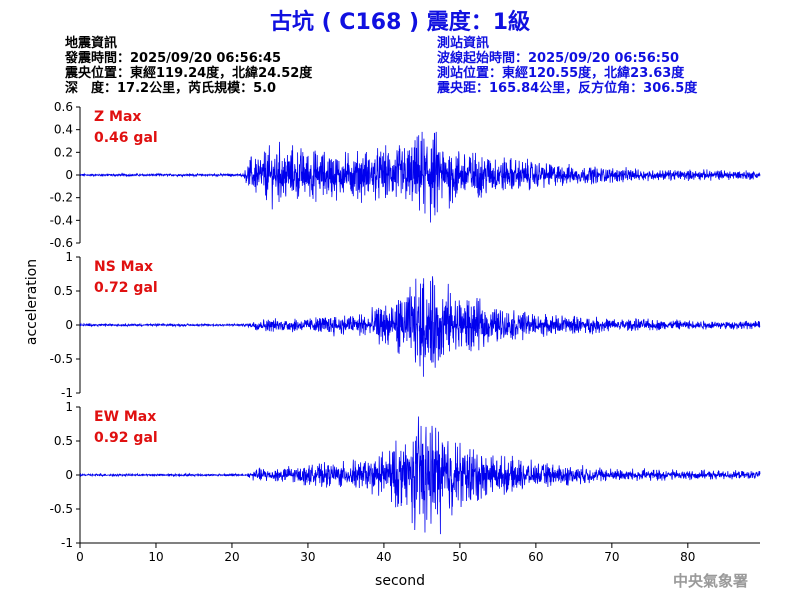 This screenshot has width=800, height=600. Describe the element at coordinates (69, 475) in the screenshot. I see `ew-y-tick-label: 0` at that location.